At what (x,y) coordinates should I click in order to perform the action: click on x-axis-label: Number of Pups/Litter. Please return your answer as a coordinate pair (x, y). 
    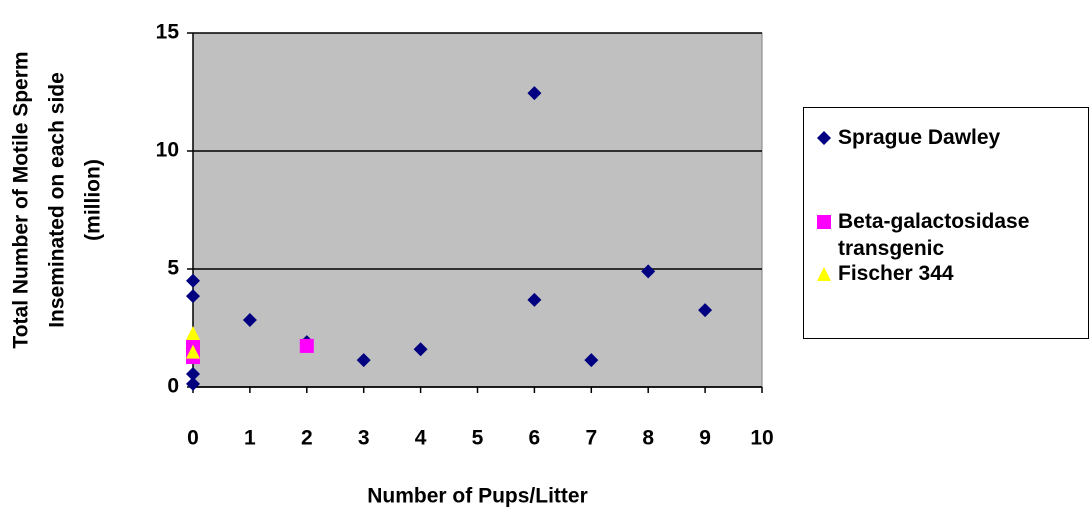
    Looking at the image, I should click on (477, 496).